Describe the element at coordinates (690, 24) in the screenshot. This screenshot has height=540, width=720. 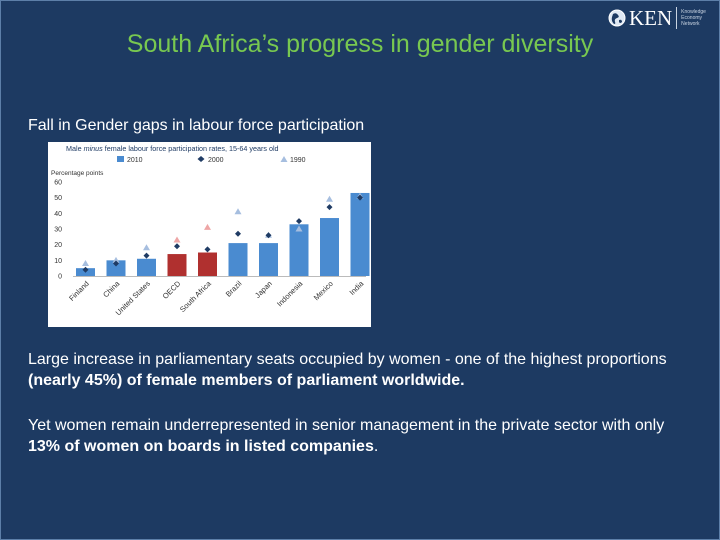
I see `logo-tagline-line: Network` at that location.